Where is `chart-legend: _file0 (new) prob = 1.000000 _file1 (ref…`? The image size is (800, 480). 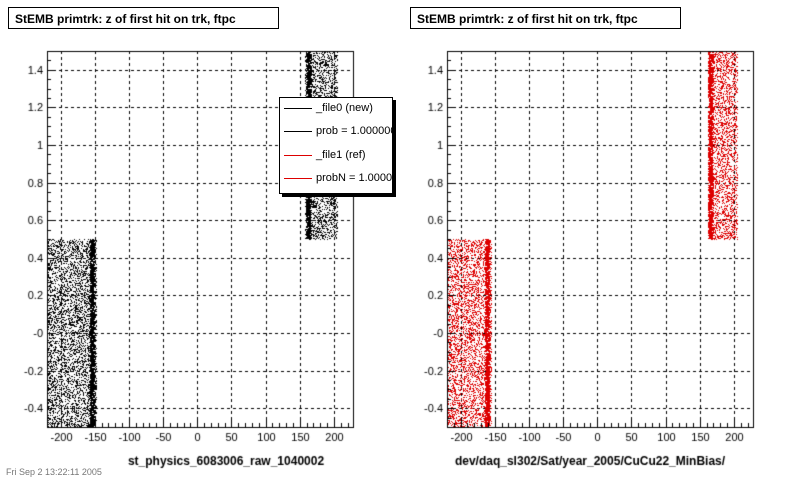
chart-legend: _file0 (new) prob = 1.000000 _file1 (ref… is located at coordinates (336, 145).